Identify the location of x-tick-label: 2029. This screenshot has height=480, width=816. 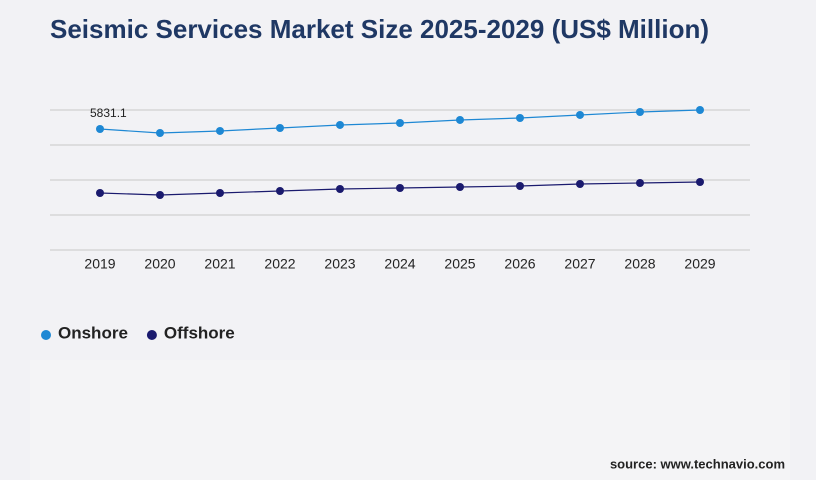
(699, 264).